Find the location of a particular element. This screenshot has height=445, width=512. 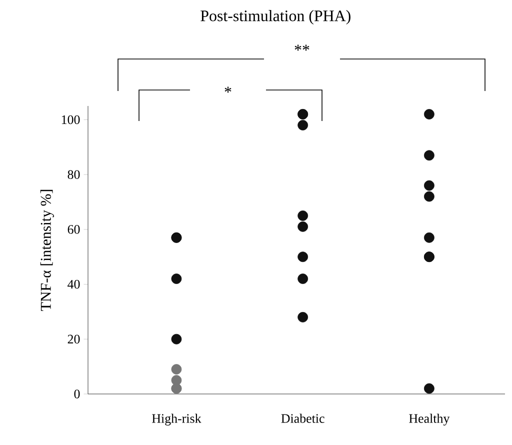

x-tick-label: High-risk is located at coordinates (177, 420).